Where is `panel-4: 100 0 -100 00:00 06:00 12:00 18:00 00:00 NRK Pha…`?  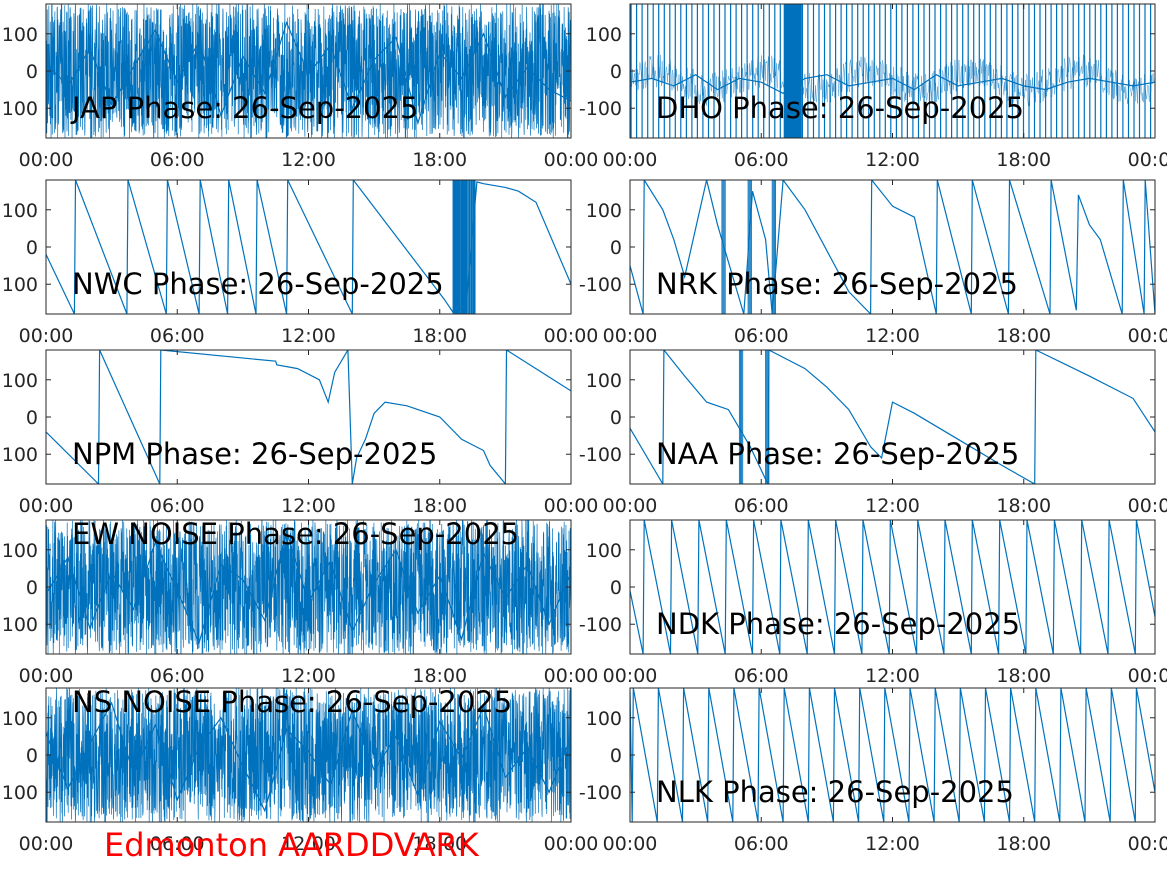
panel-4: 100 0 -100 00:00 06:00 12:00 18:00 00:00 NRK Pha… is located at coordinates (873, 263).